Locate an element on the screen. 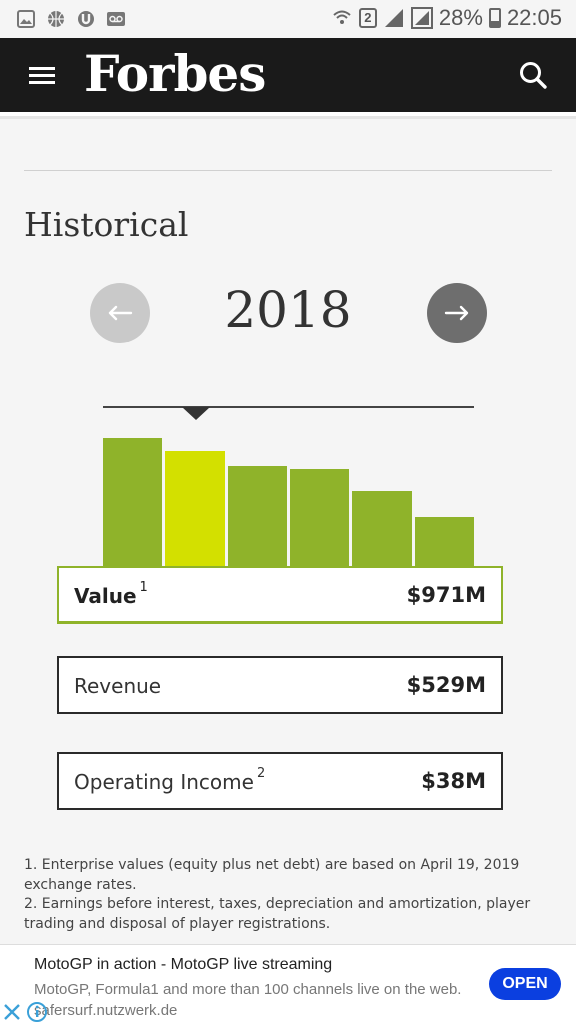  wifi-icon is located at coordinates (342, 17).